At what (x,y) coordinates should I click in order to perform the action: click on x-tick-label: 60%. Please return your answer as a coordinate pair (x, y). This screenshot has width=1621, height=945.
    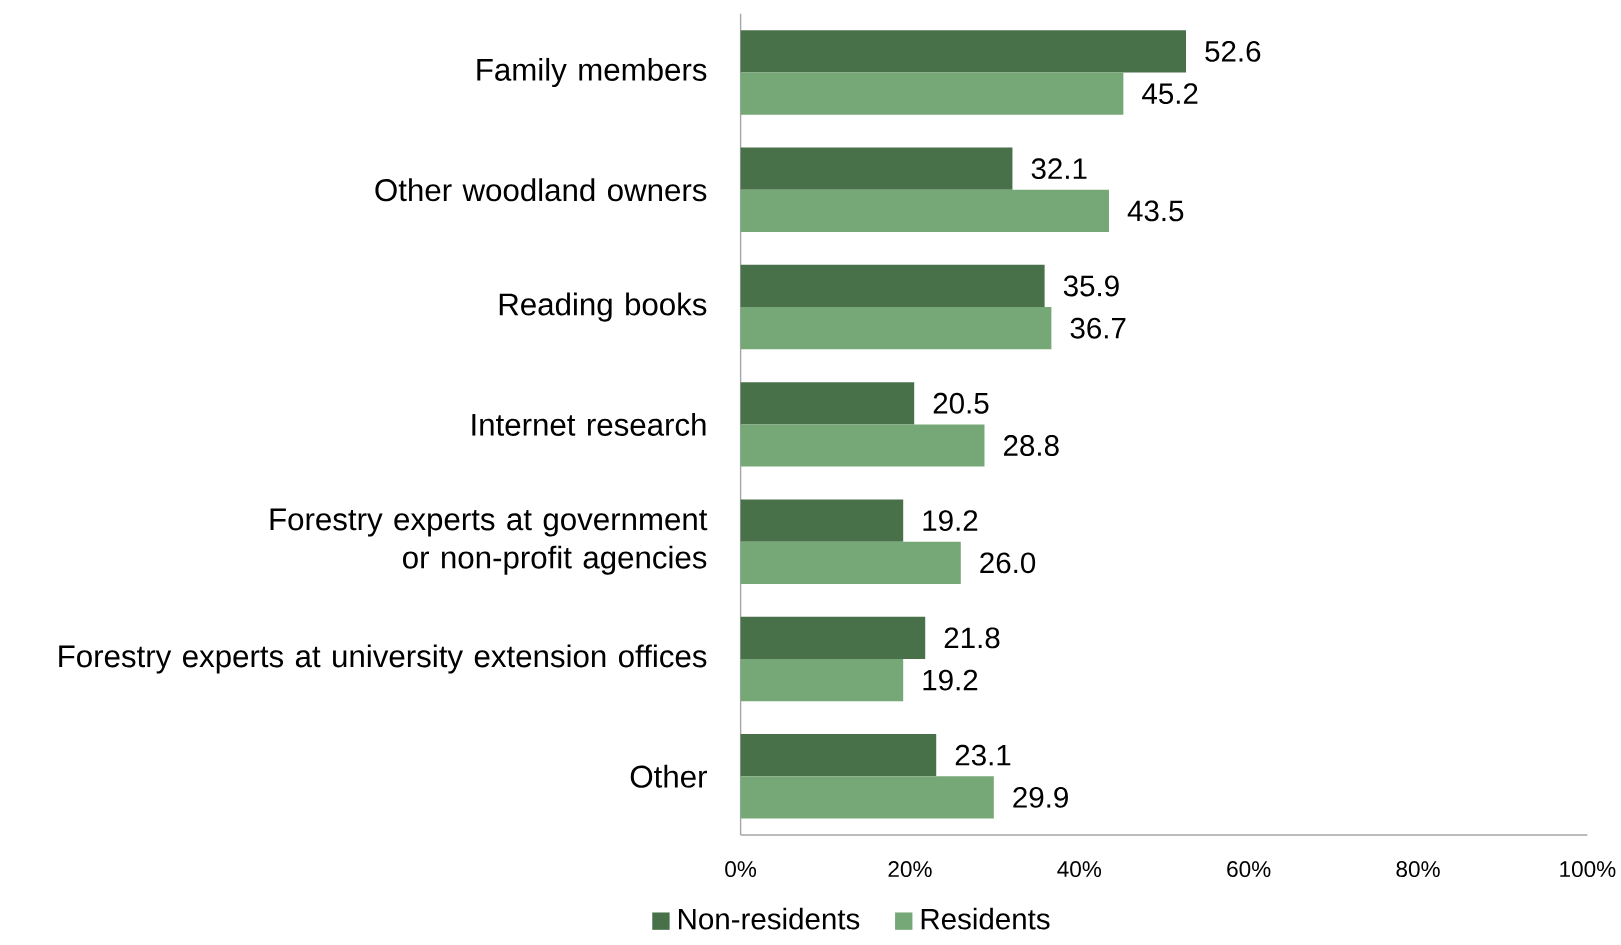
    Looking at the image, I should click on (1249, 869).